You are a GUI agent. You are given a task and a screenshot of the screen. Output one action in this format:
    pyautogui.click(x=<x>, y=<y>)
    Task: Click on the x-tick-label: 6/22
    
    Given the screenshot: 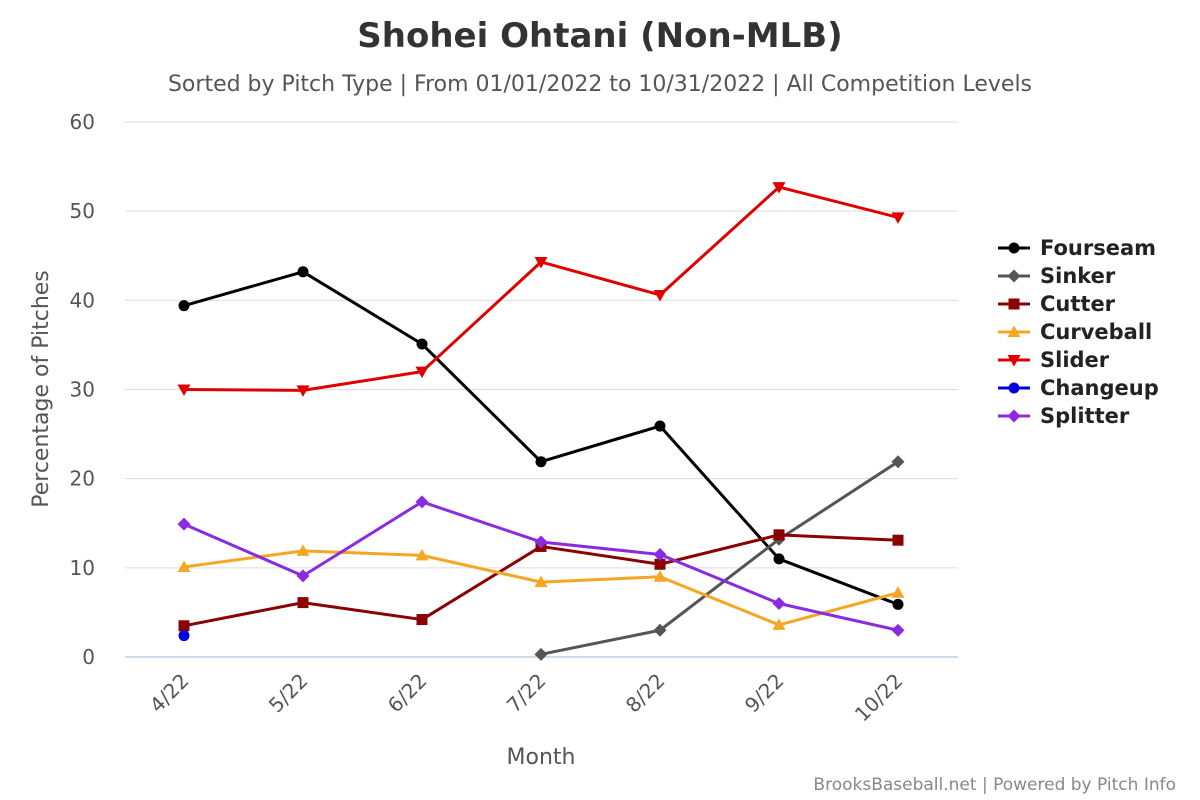 What is the action you would take?
    pyautogui.click(x=407, y=693)
    